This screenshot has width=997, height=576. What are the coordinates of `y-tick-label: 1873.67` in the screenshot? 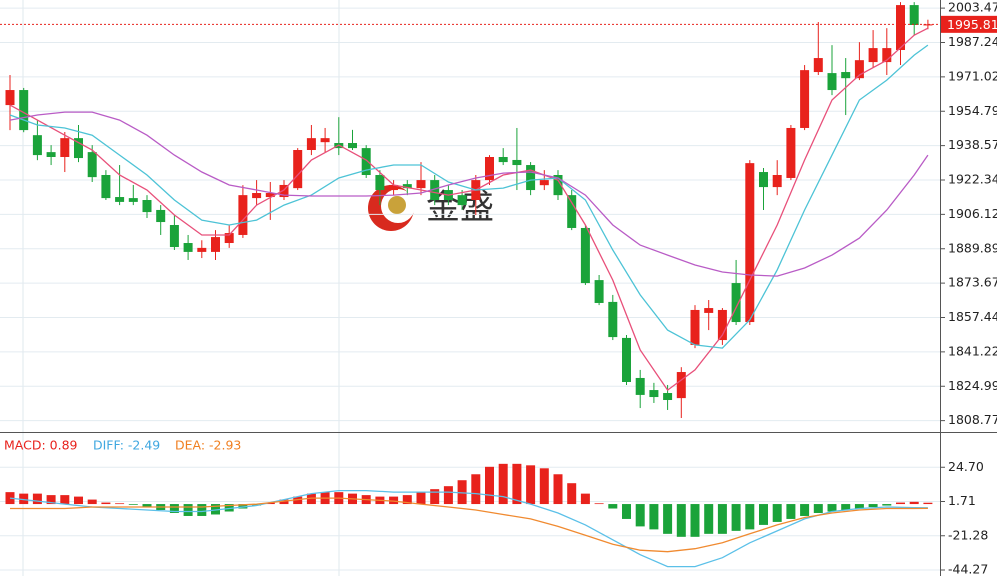 It's located at (972, 282).